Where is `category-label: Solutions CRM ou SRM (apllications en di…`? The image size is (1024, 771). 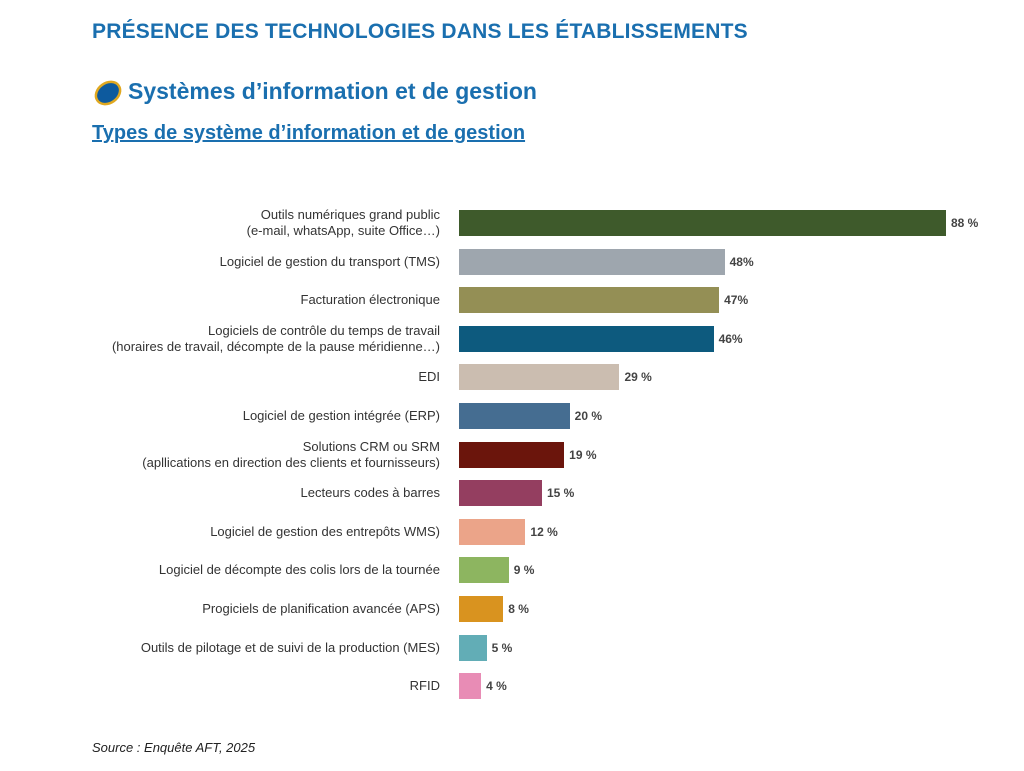 category-label: Solutions CRM ou SRM (apllications en di… is located at coordinates (291, 454).